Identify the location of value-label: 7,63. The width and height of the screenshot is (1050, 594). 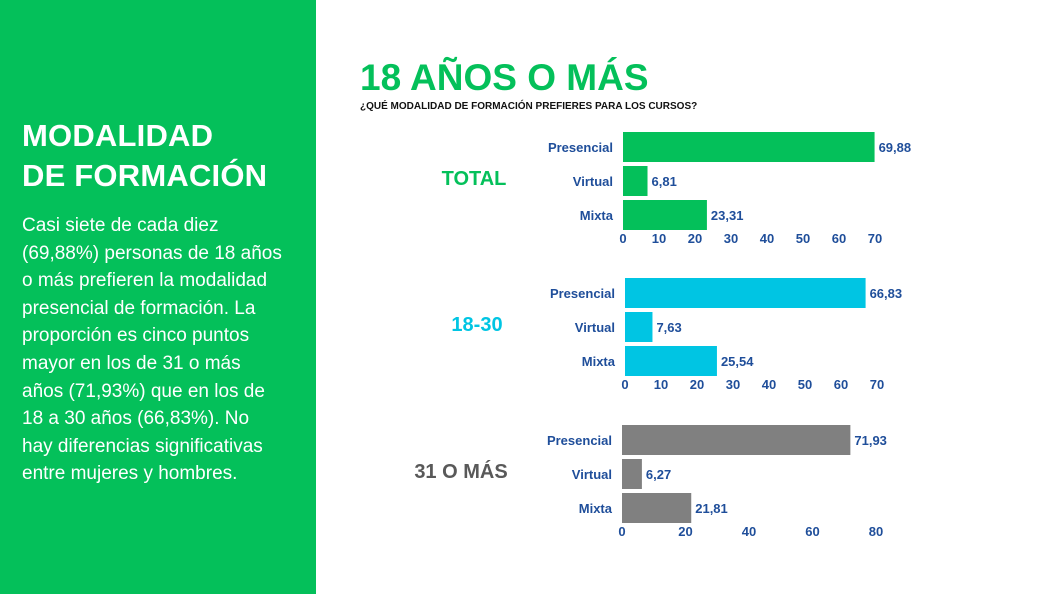
(668, 327).